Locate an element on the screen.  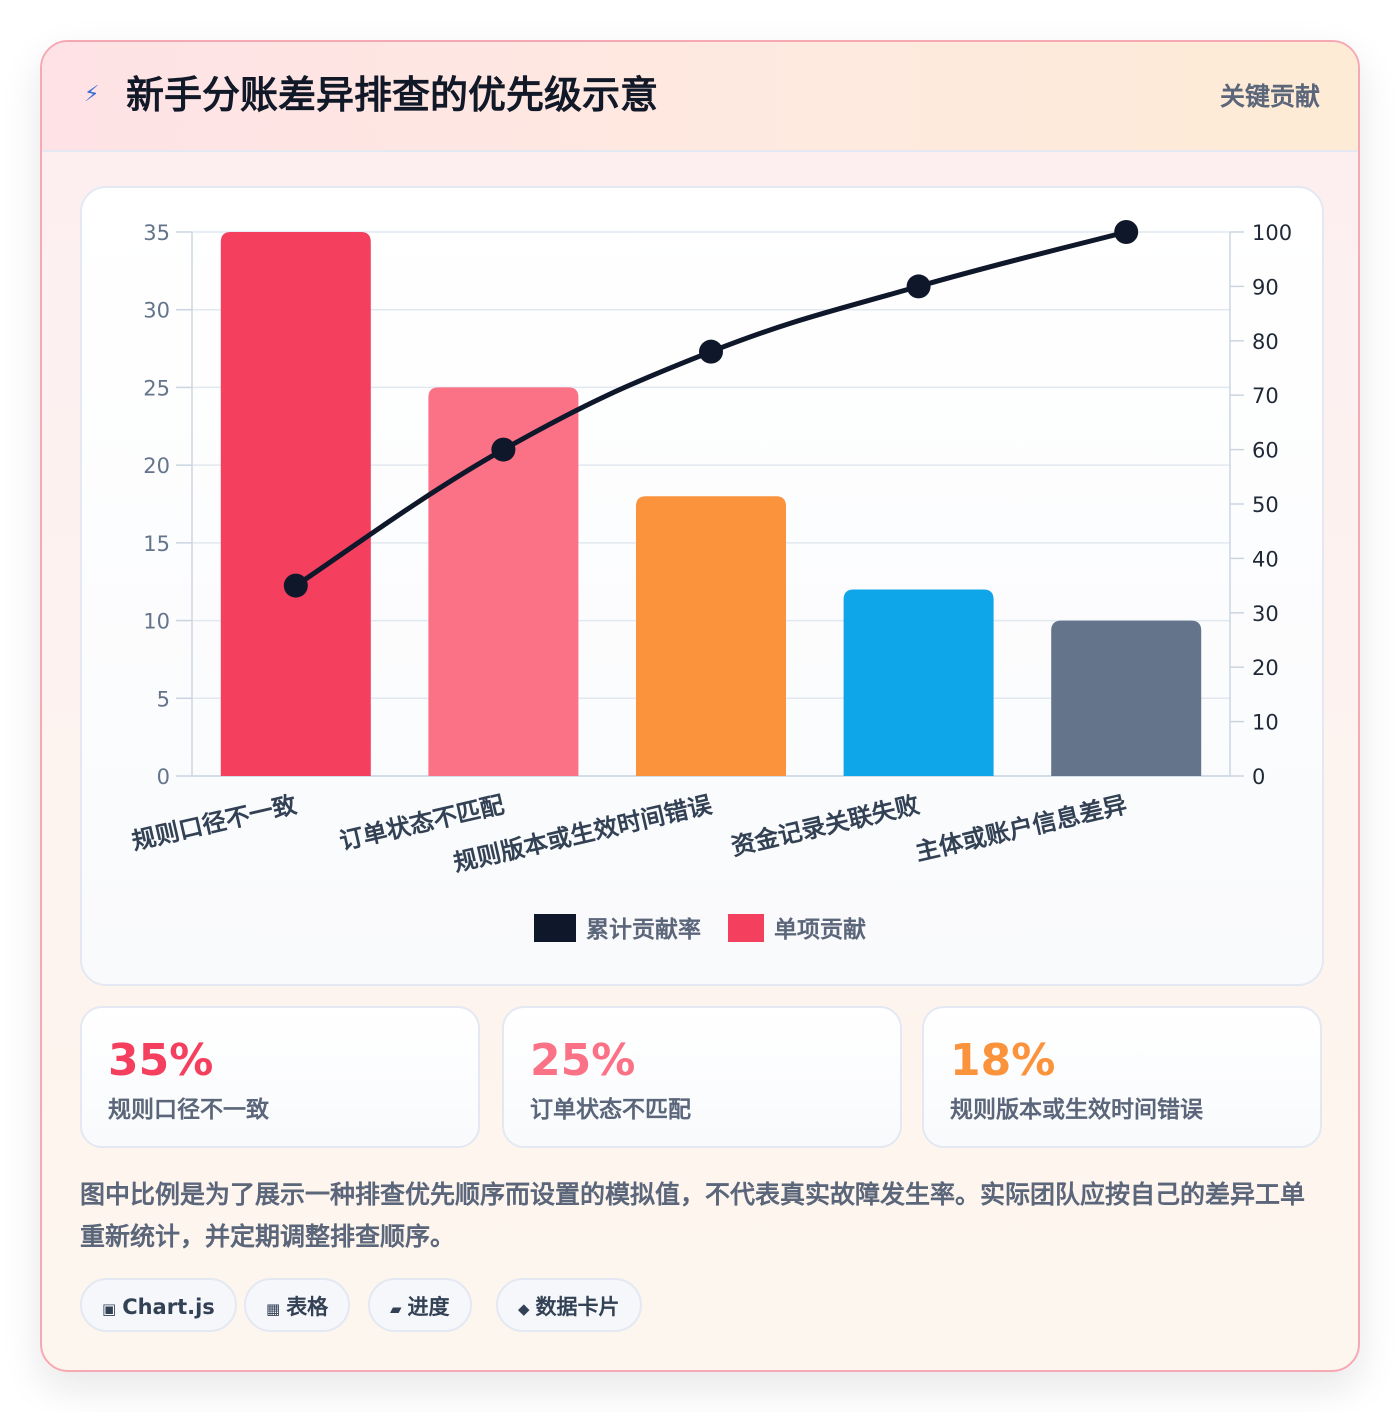
chip-label: 表格 is located at coordinates (307, 1307).